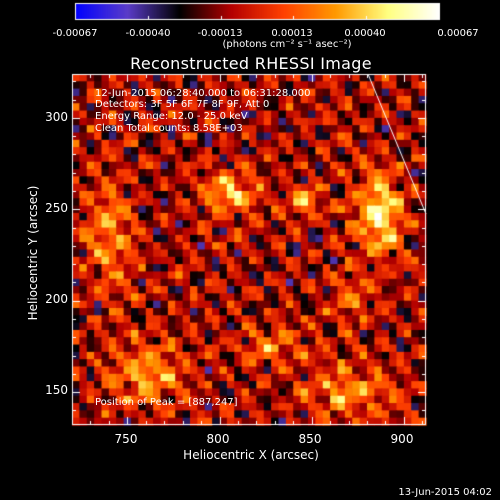  I want to click on y-tick-label: 150, so click(56, 390).